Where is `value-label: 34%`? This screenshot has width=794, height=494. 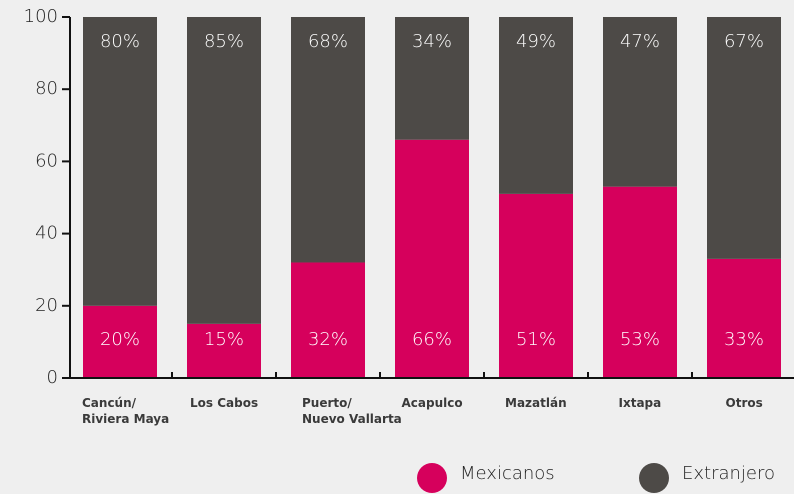
value-label: 34% is located at coordinates (432, 41).